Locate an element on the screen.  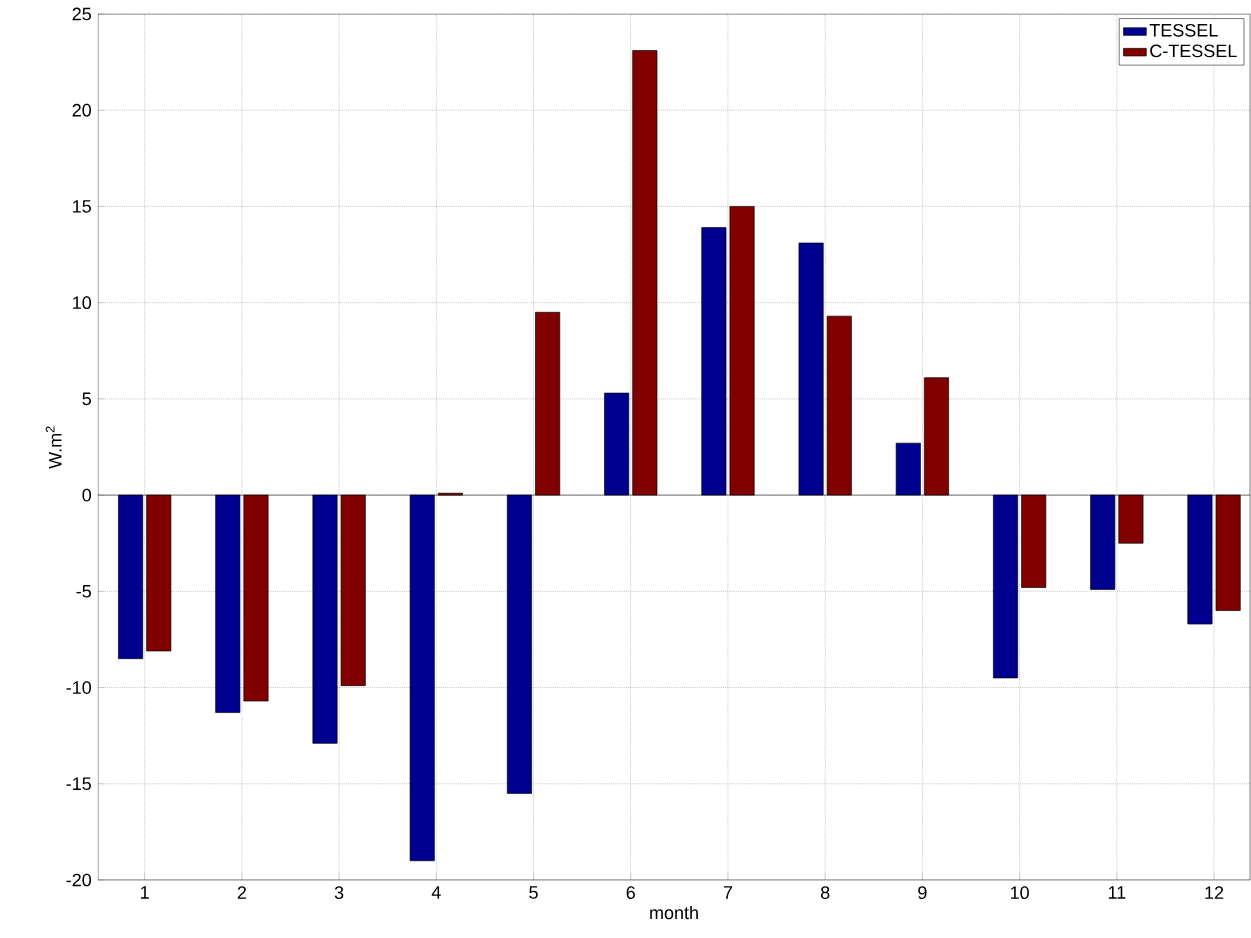
y-tick-label: 15 is located at coordinates (82, 206).